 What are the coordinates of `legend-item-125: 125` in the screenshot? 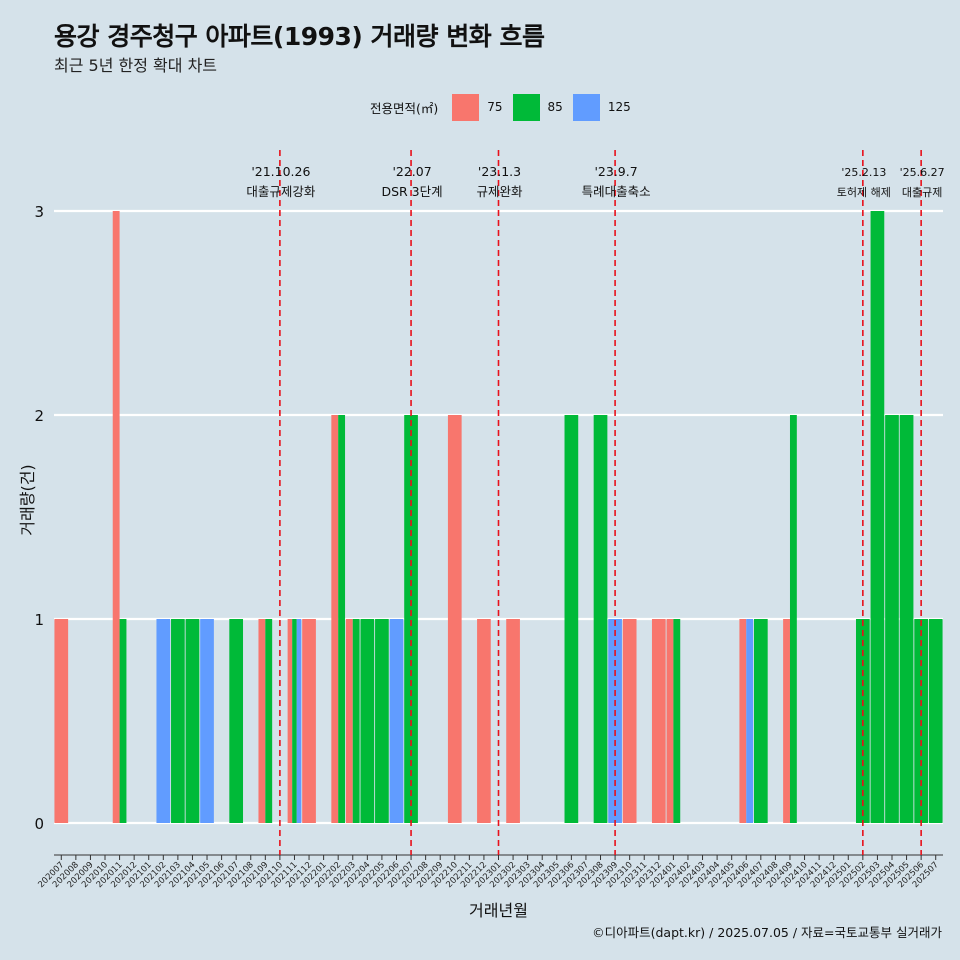 It's located at (601, 107).